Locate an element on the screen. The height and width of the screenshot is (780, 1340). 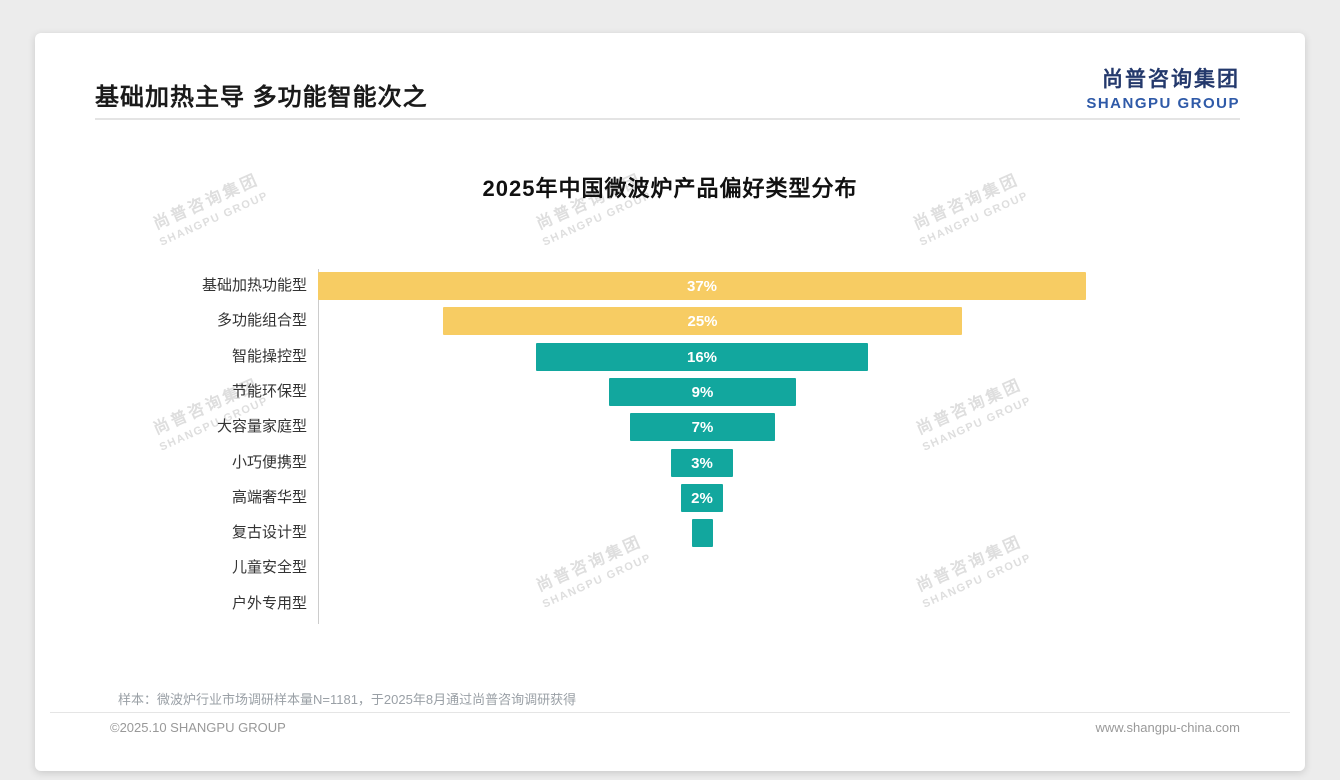
category-label: 智能操控型 is located at coordinates (269, 356).